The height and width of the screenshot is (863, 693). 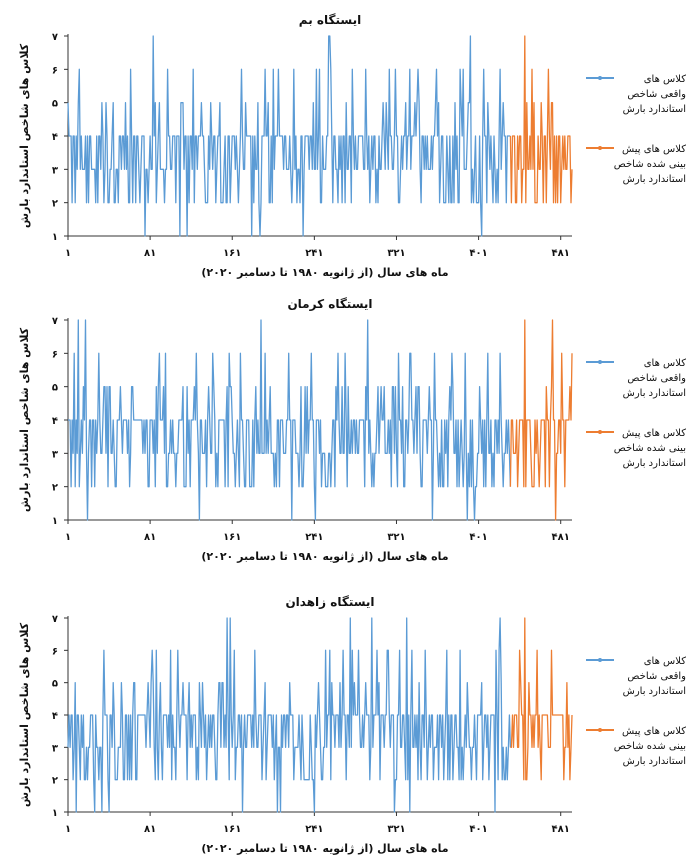 I want to click on chart-title: ایستگاه کرمان, so click(x=329, y=304).